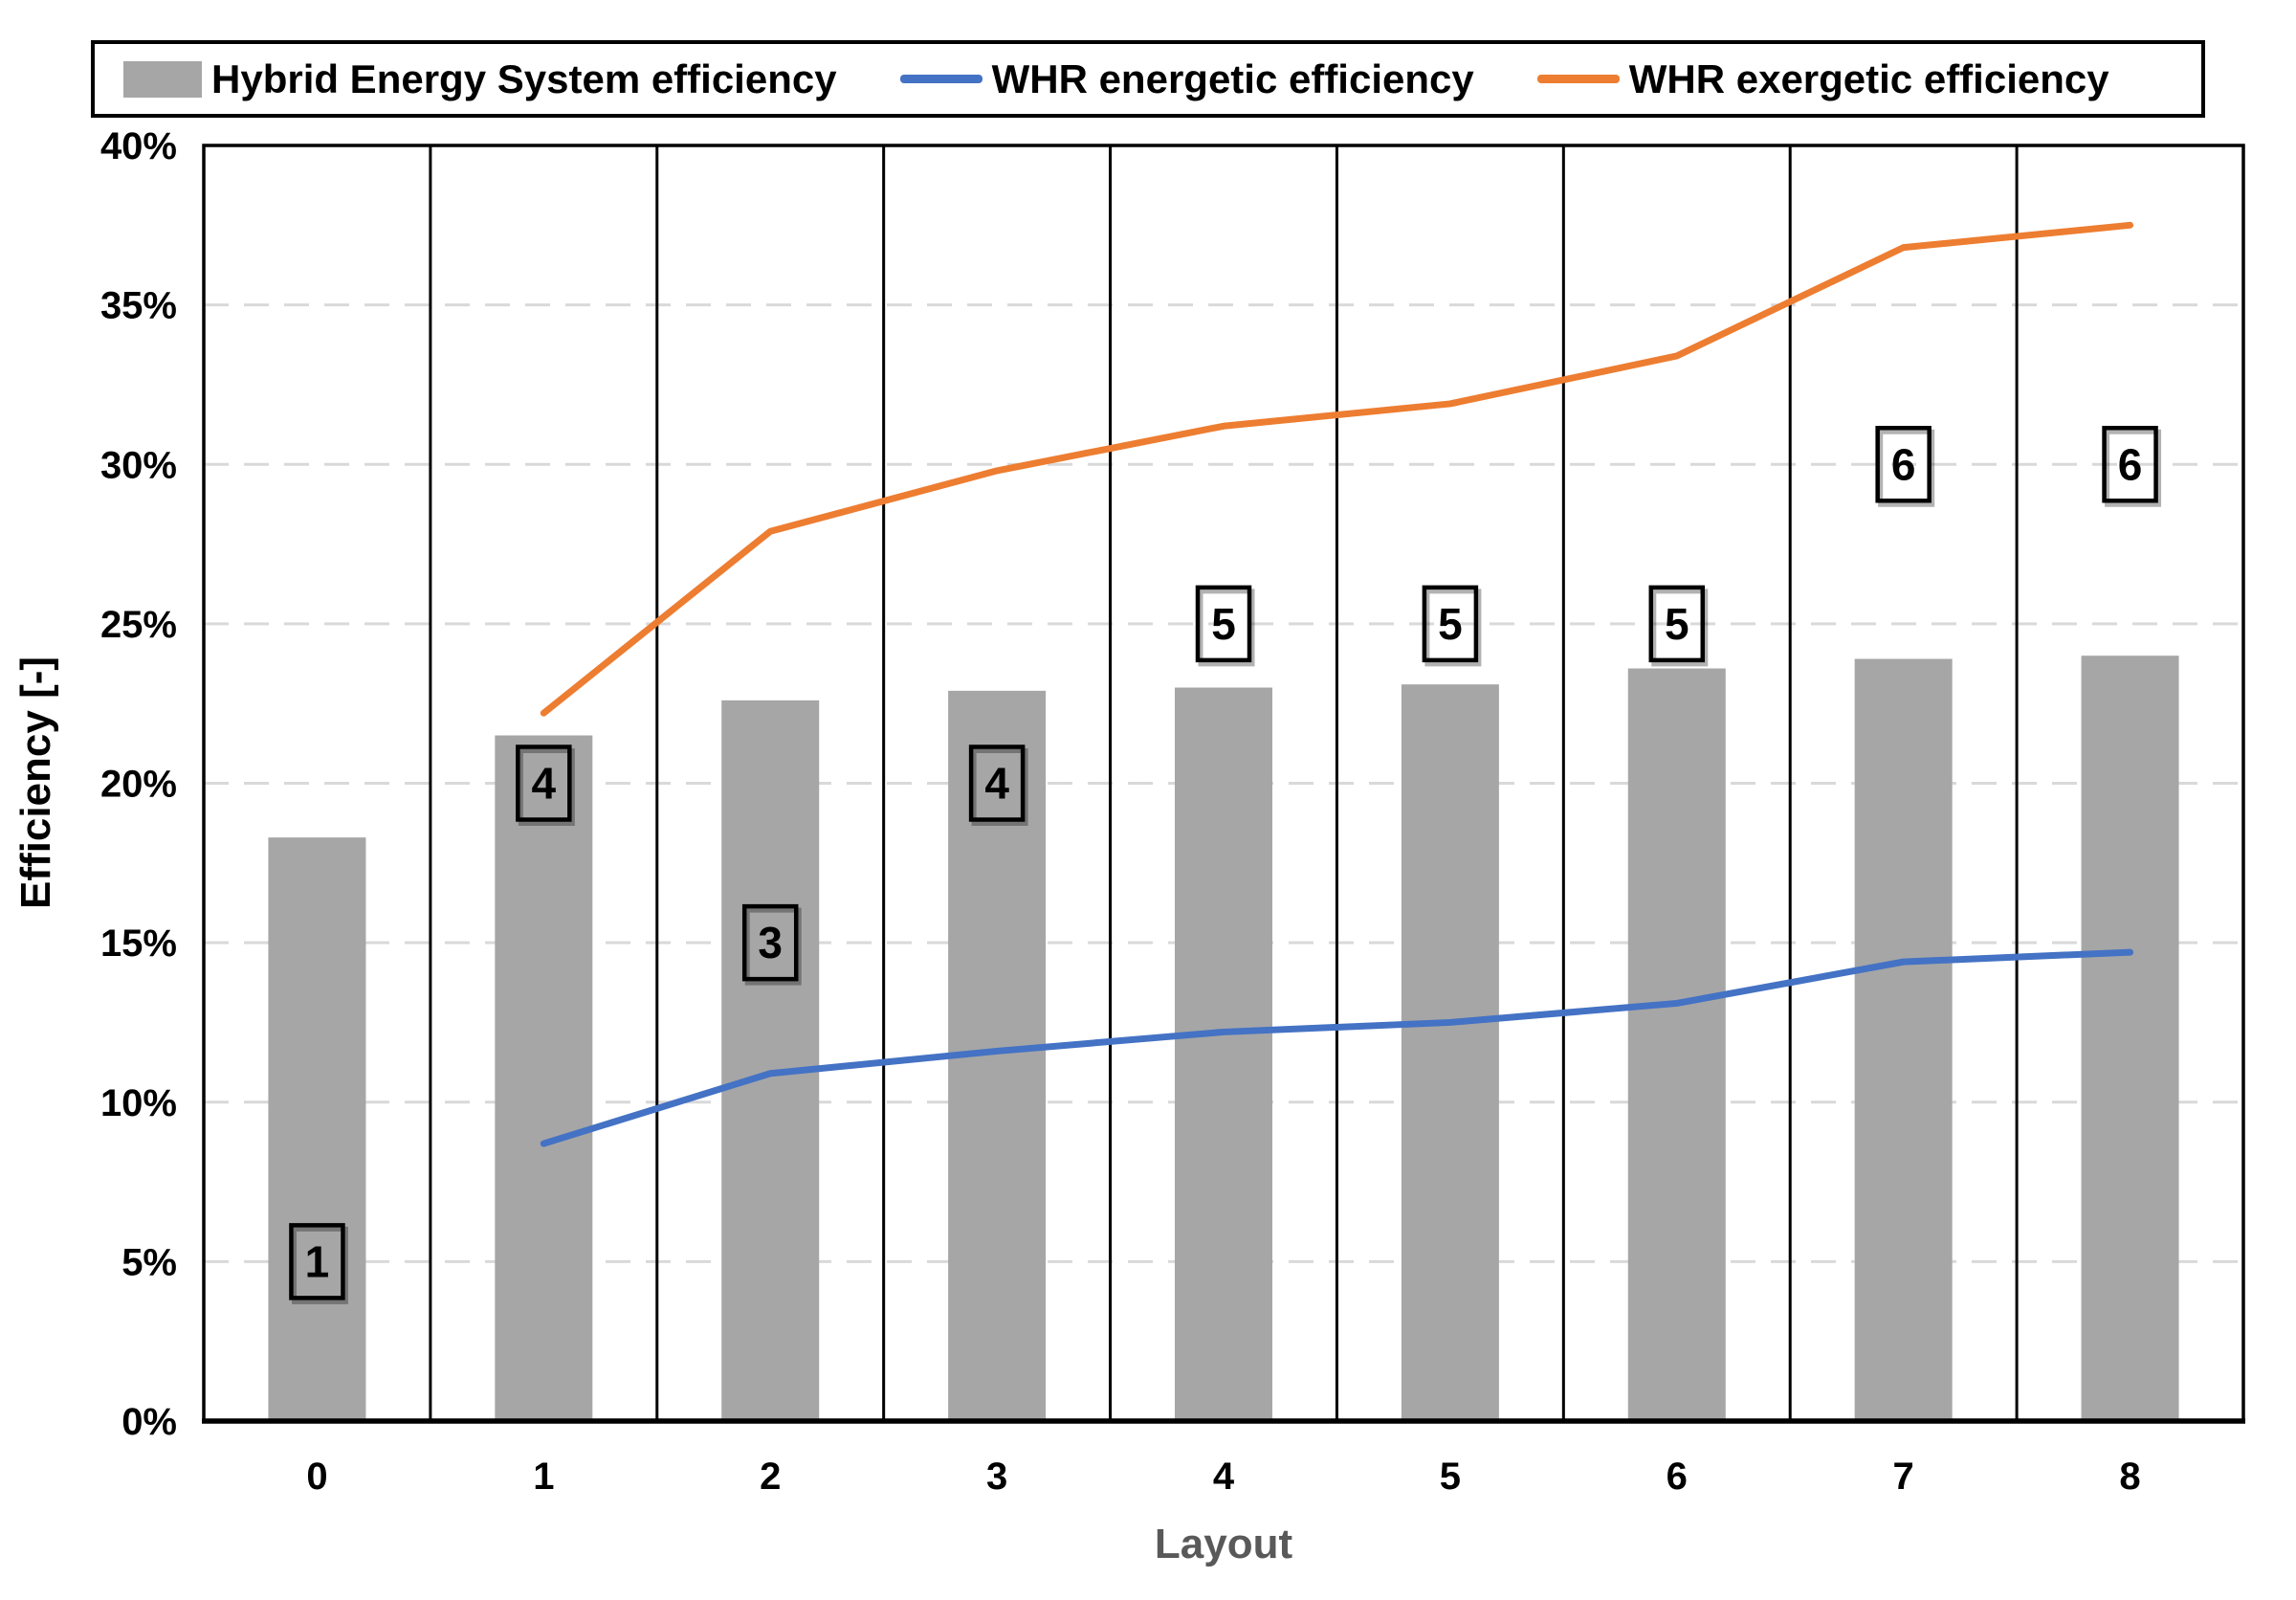 The width and height of the screenshot is (2296, 1600). I want to click on y-tick-label: 25%, so click(138, 625).